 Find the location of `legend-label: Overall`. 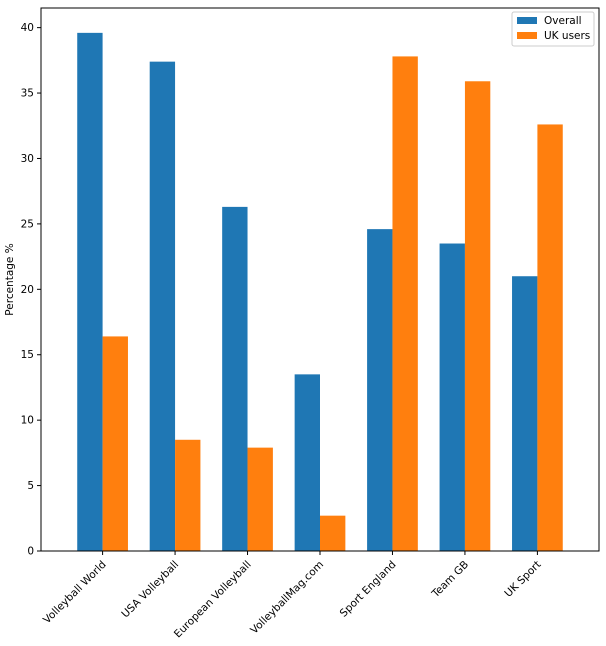

legend-label: Overall is located at coordinates (563, 21).